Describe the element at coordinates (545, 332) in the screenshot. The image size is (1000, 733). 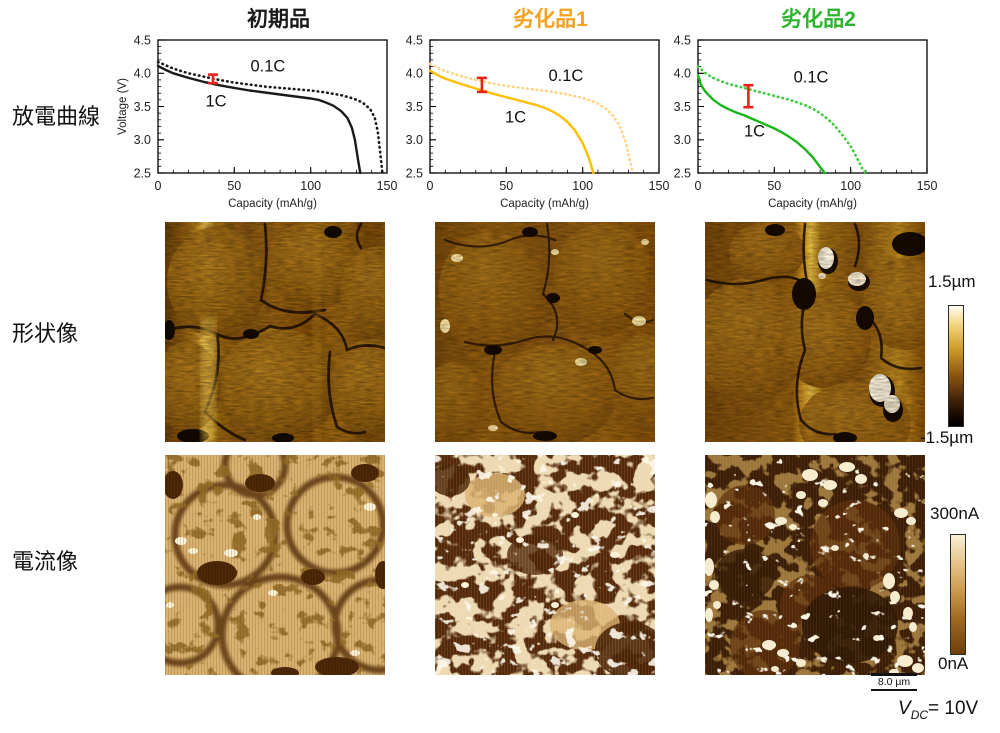
I see `topography-image-degraded1` at that location.